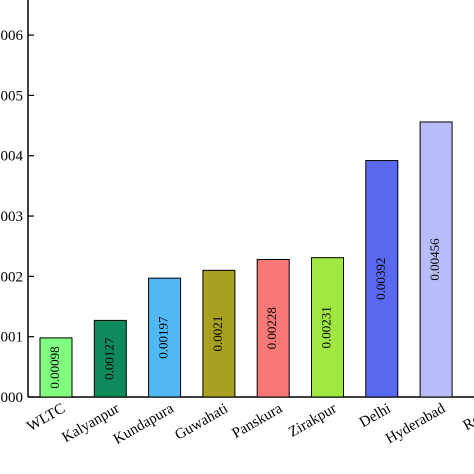 The height and width of the screenshot is (474, 474). Describe the element at coordinates (11, 338) in the screenshot. I see `y-tick-label: 0.001` at that location.